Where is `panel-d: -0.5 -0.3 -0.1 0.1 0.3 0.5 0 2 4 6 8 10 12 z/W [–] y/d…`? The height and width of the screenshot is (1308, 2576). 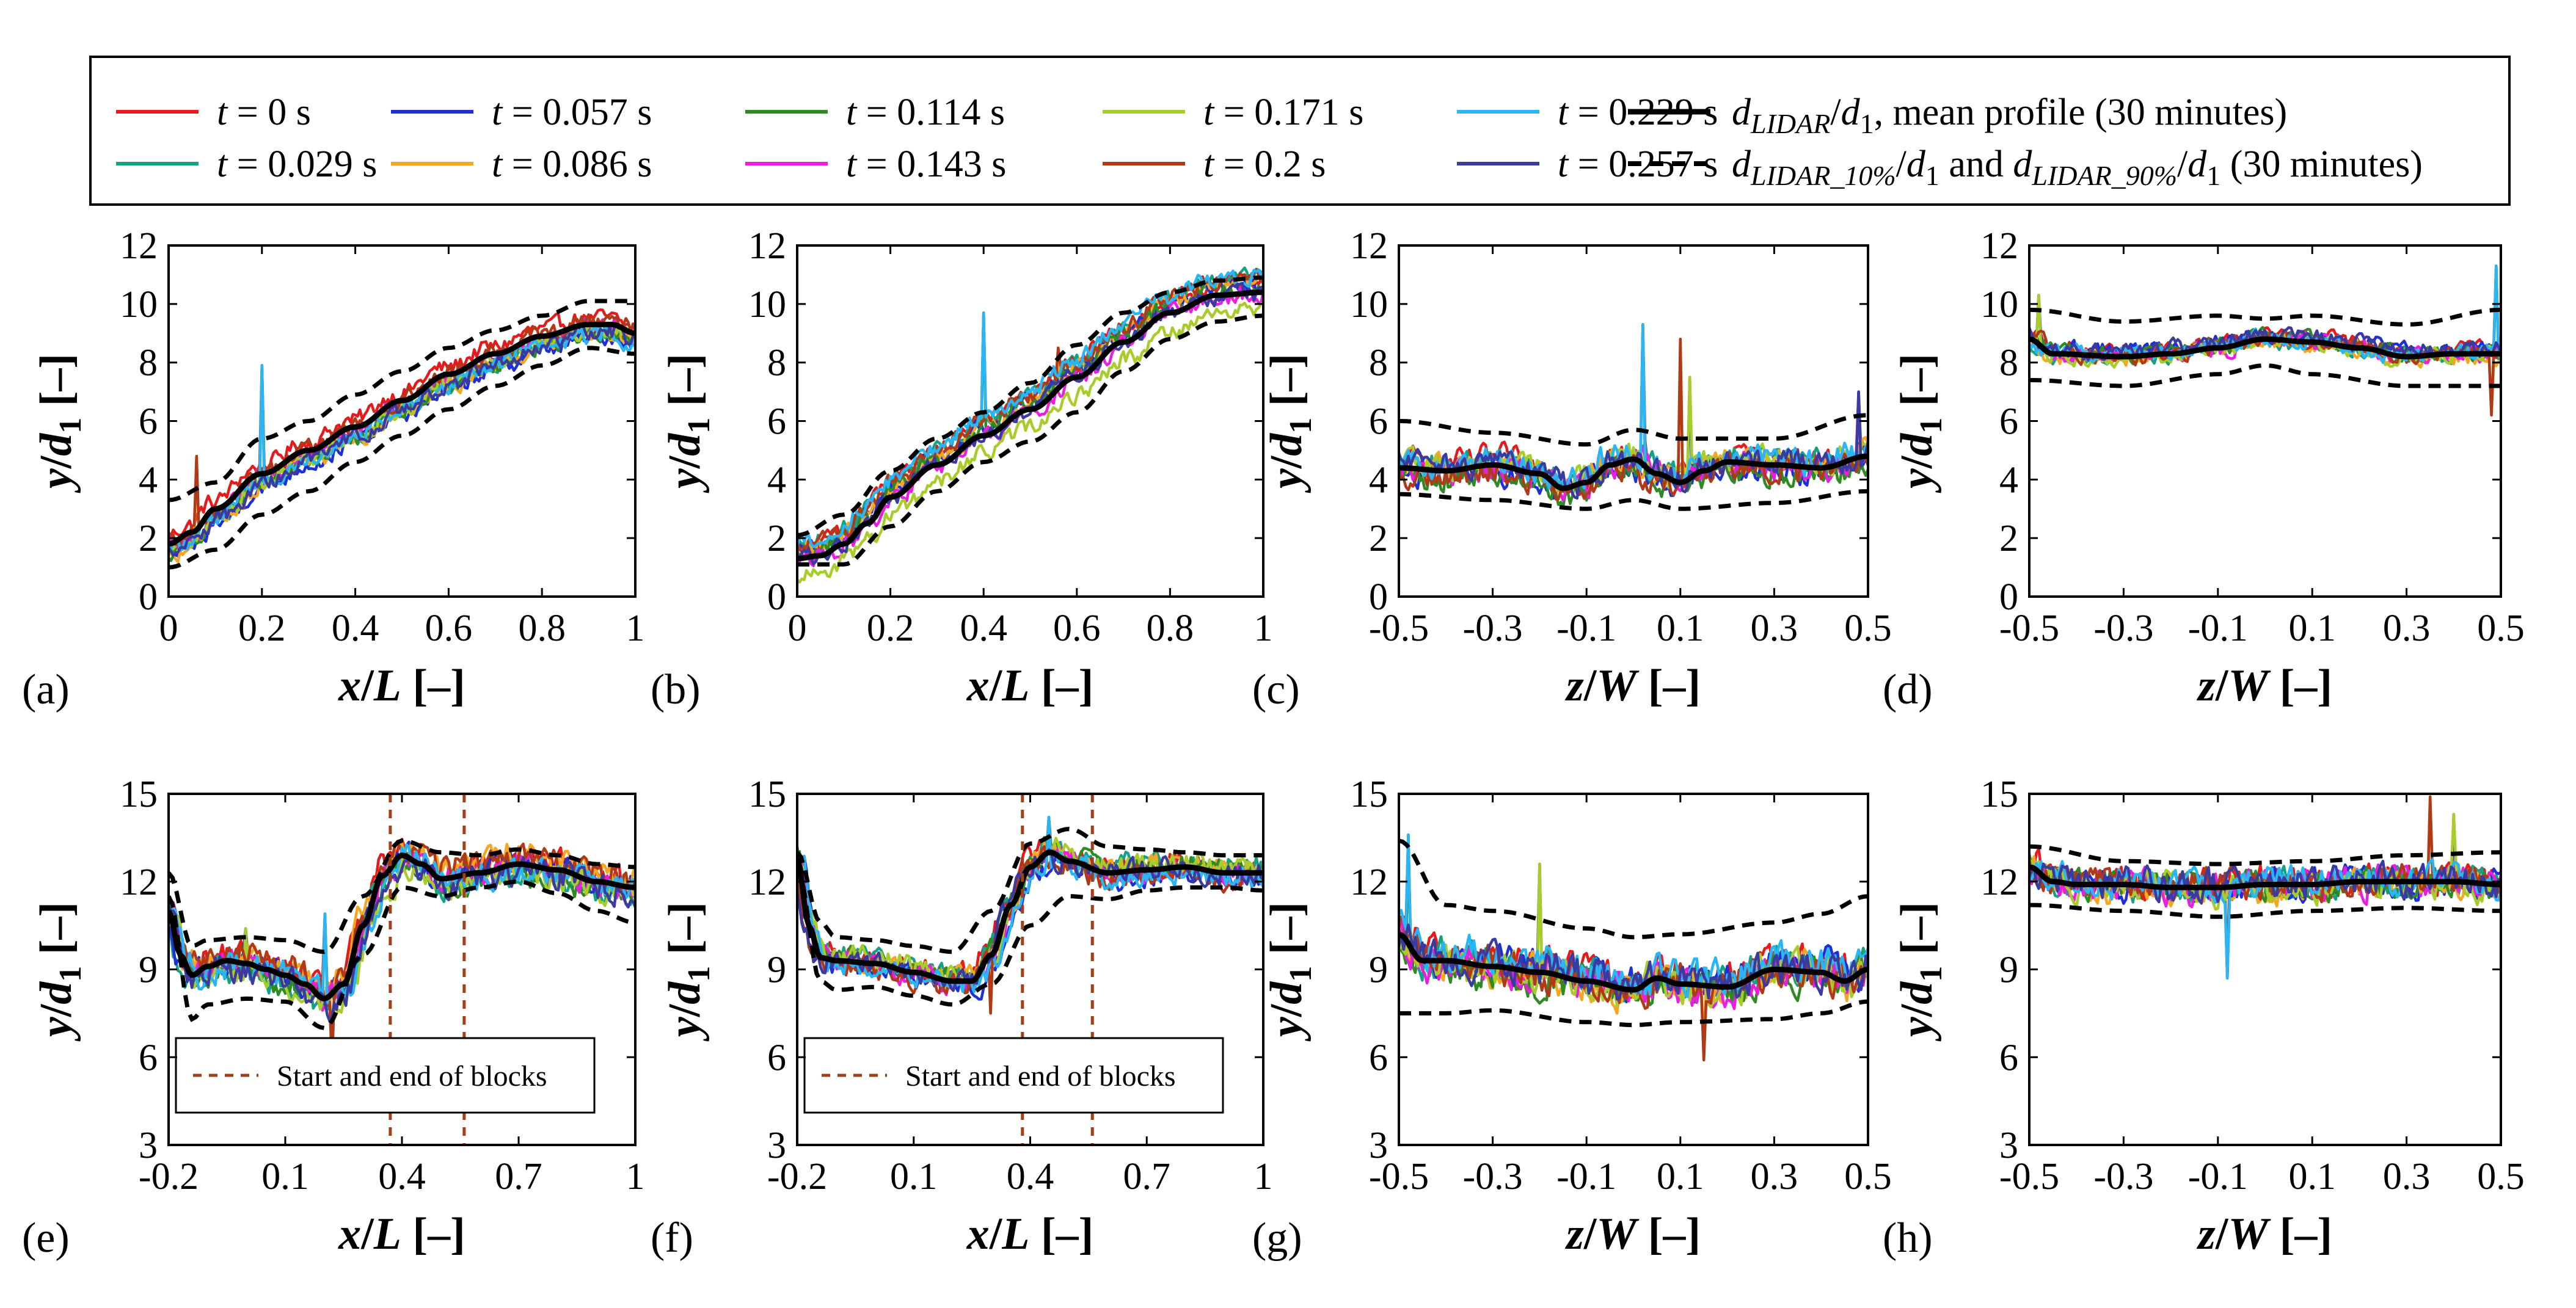
panel-d: -0.5 -0.3 -0.1 0.1 0.3 0.5 0 2 4 6 8 10 12 z/W [–] y/d… is located at coordinates (2204, 469).